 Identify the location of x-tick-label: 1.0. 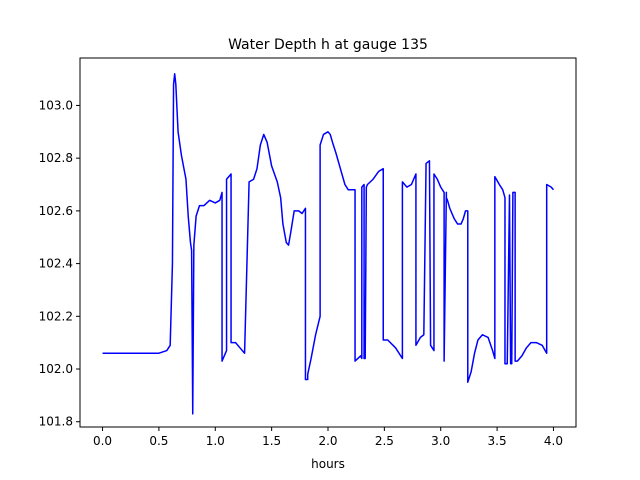
(215, 441).